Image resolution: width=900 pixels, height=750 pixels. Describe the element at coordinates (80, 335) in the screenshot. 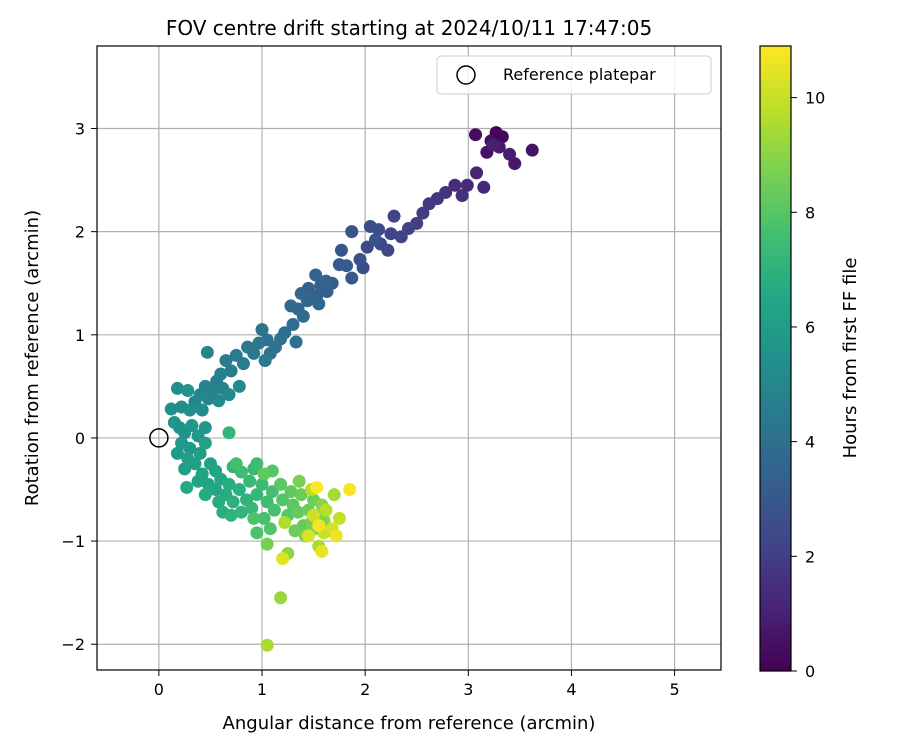

I see `y-tick-label: 1` at that location.